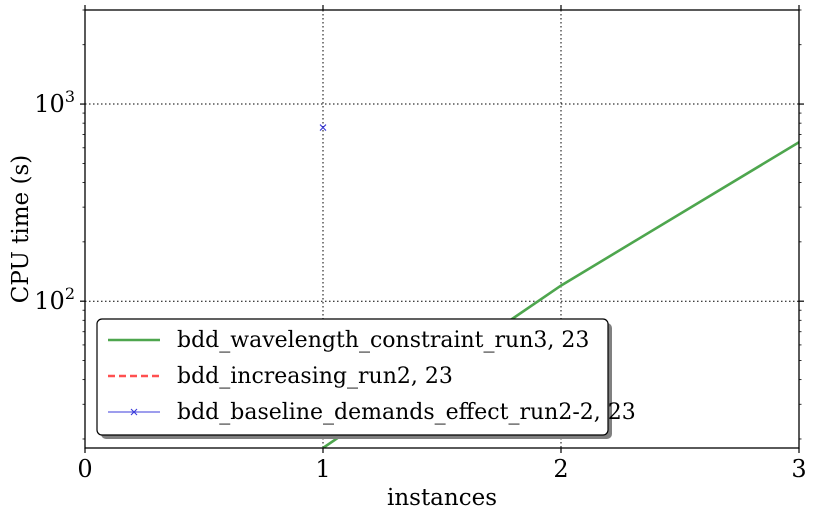 The image size is (815, 521). I want to click on x-tick-label: 1, so click(322, 469).